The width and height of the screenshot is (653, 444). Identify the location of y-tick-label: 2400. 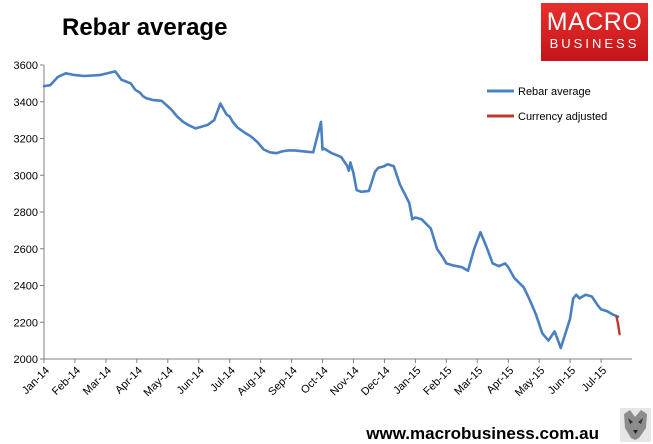
(26, 287).